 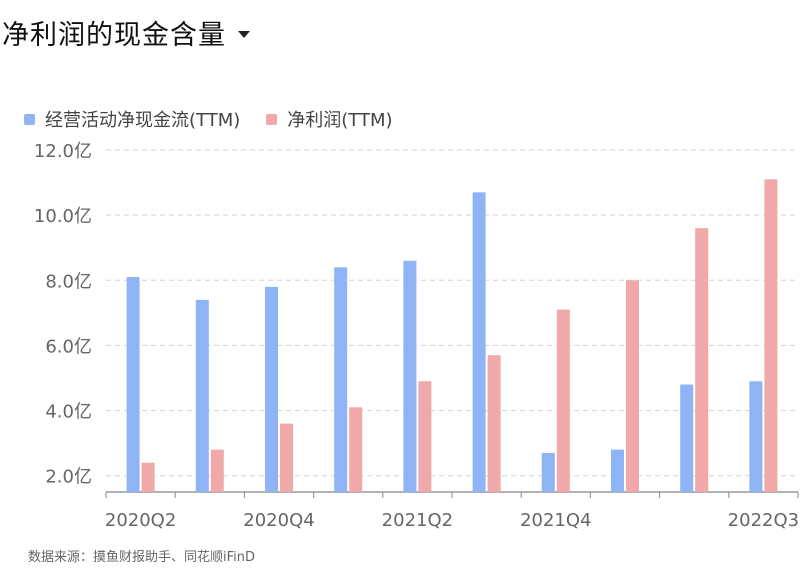 What do you see at coordinates (555, 520) in the screenshot?
I see `x-tick-label: 2021Q4` at bounding box center [555, 520].